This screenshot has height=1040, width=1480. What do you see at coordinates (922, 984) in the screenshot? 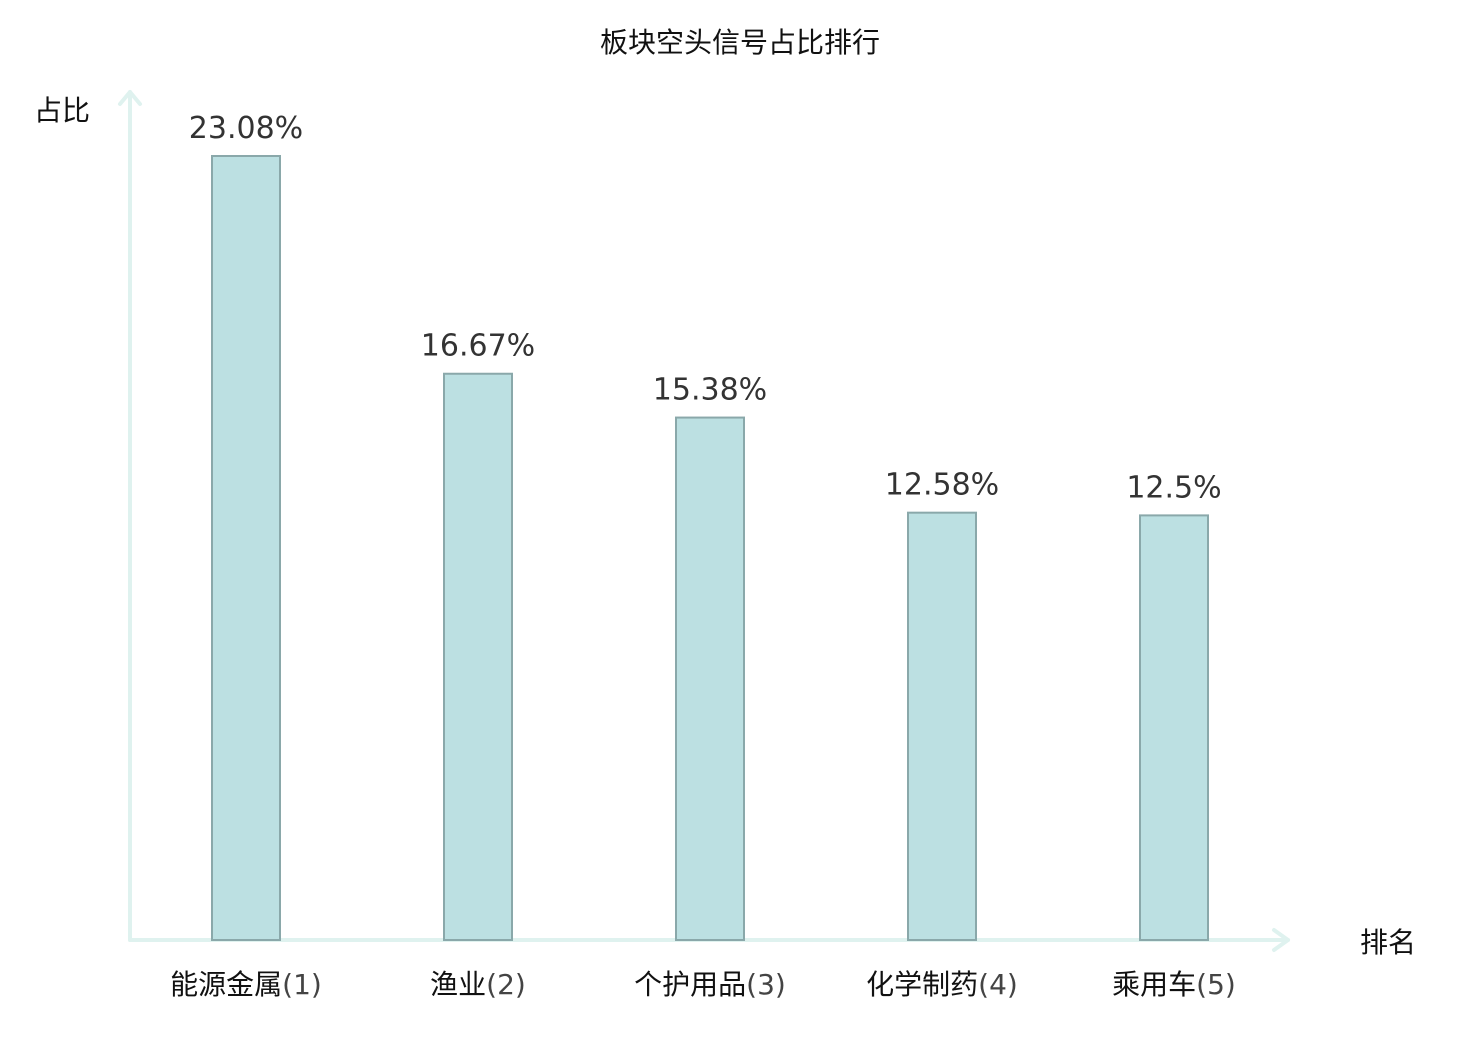
I see `x-tick-name: 化学制药` at bounding box center [922, 984].